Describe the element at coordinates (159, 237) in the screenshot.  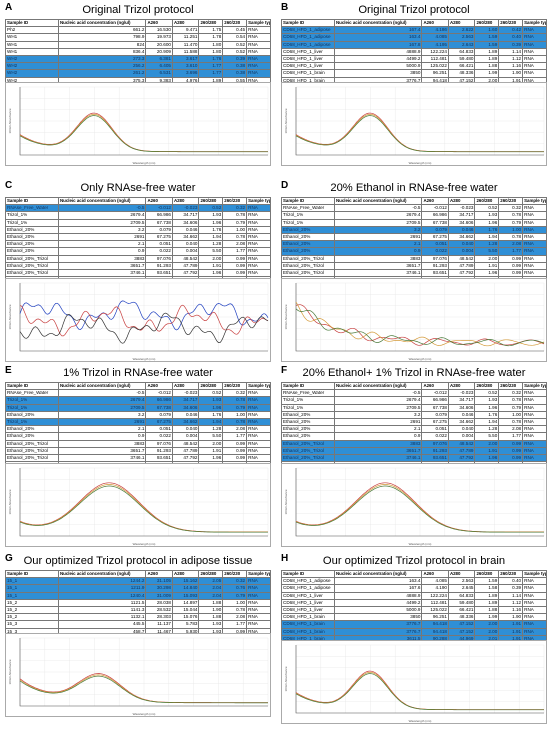
I see `table-cell: 67.275` at that location.